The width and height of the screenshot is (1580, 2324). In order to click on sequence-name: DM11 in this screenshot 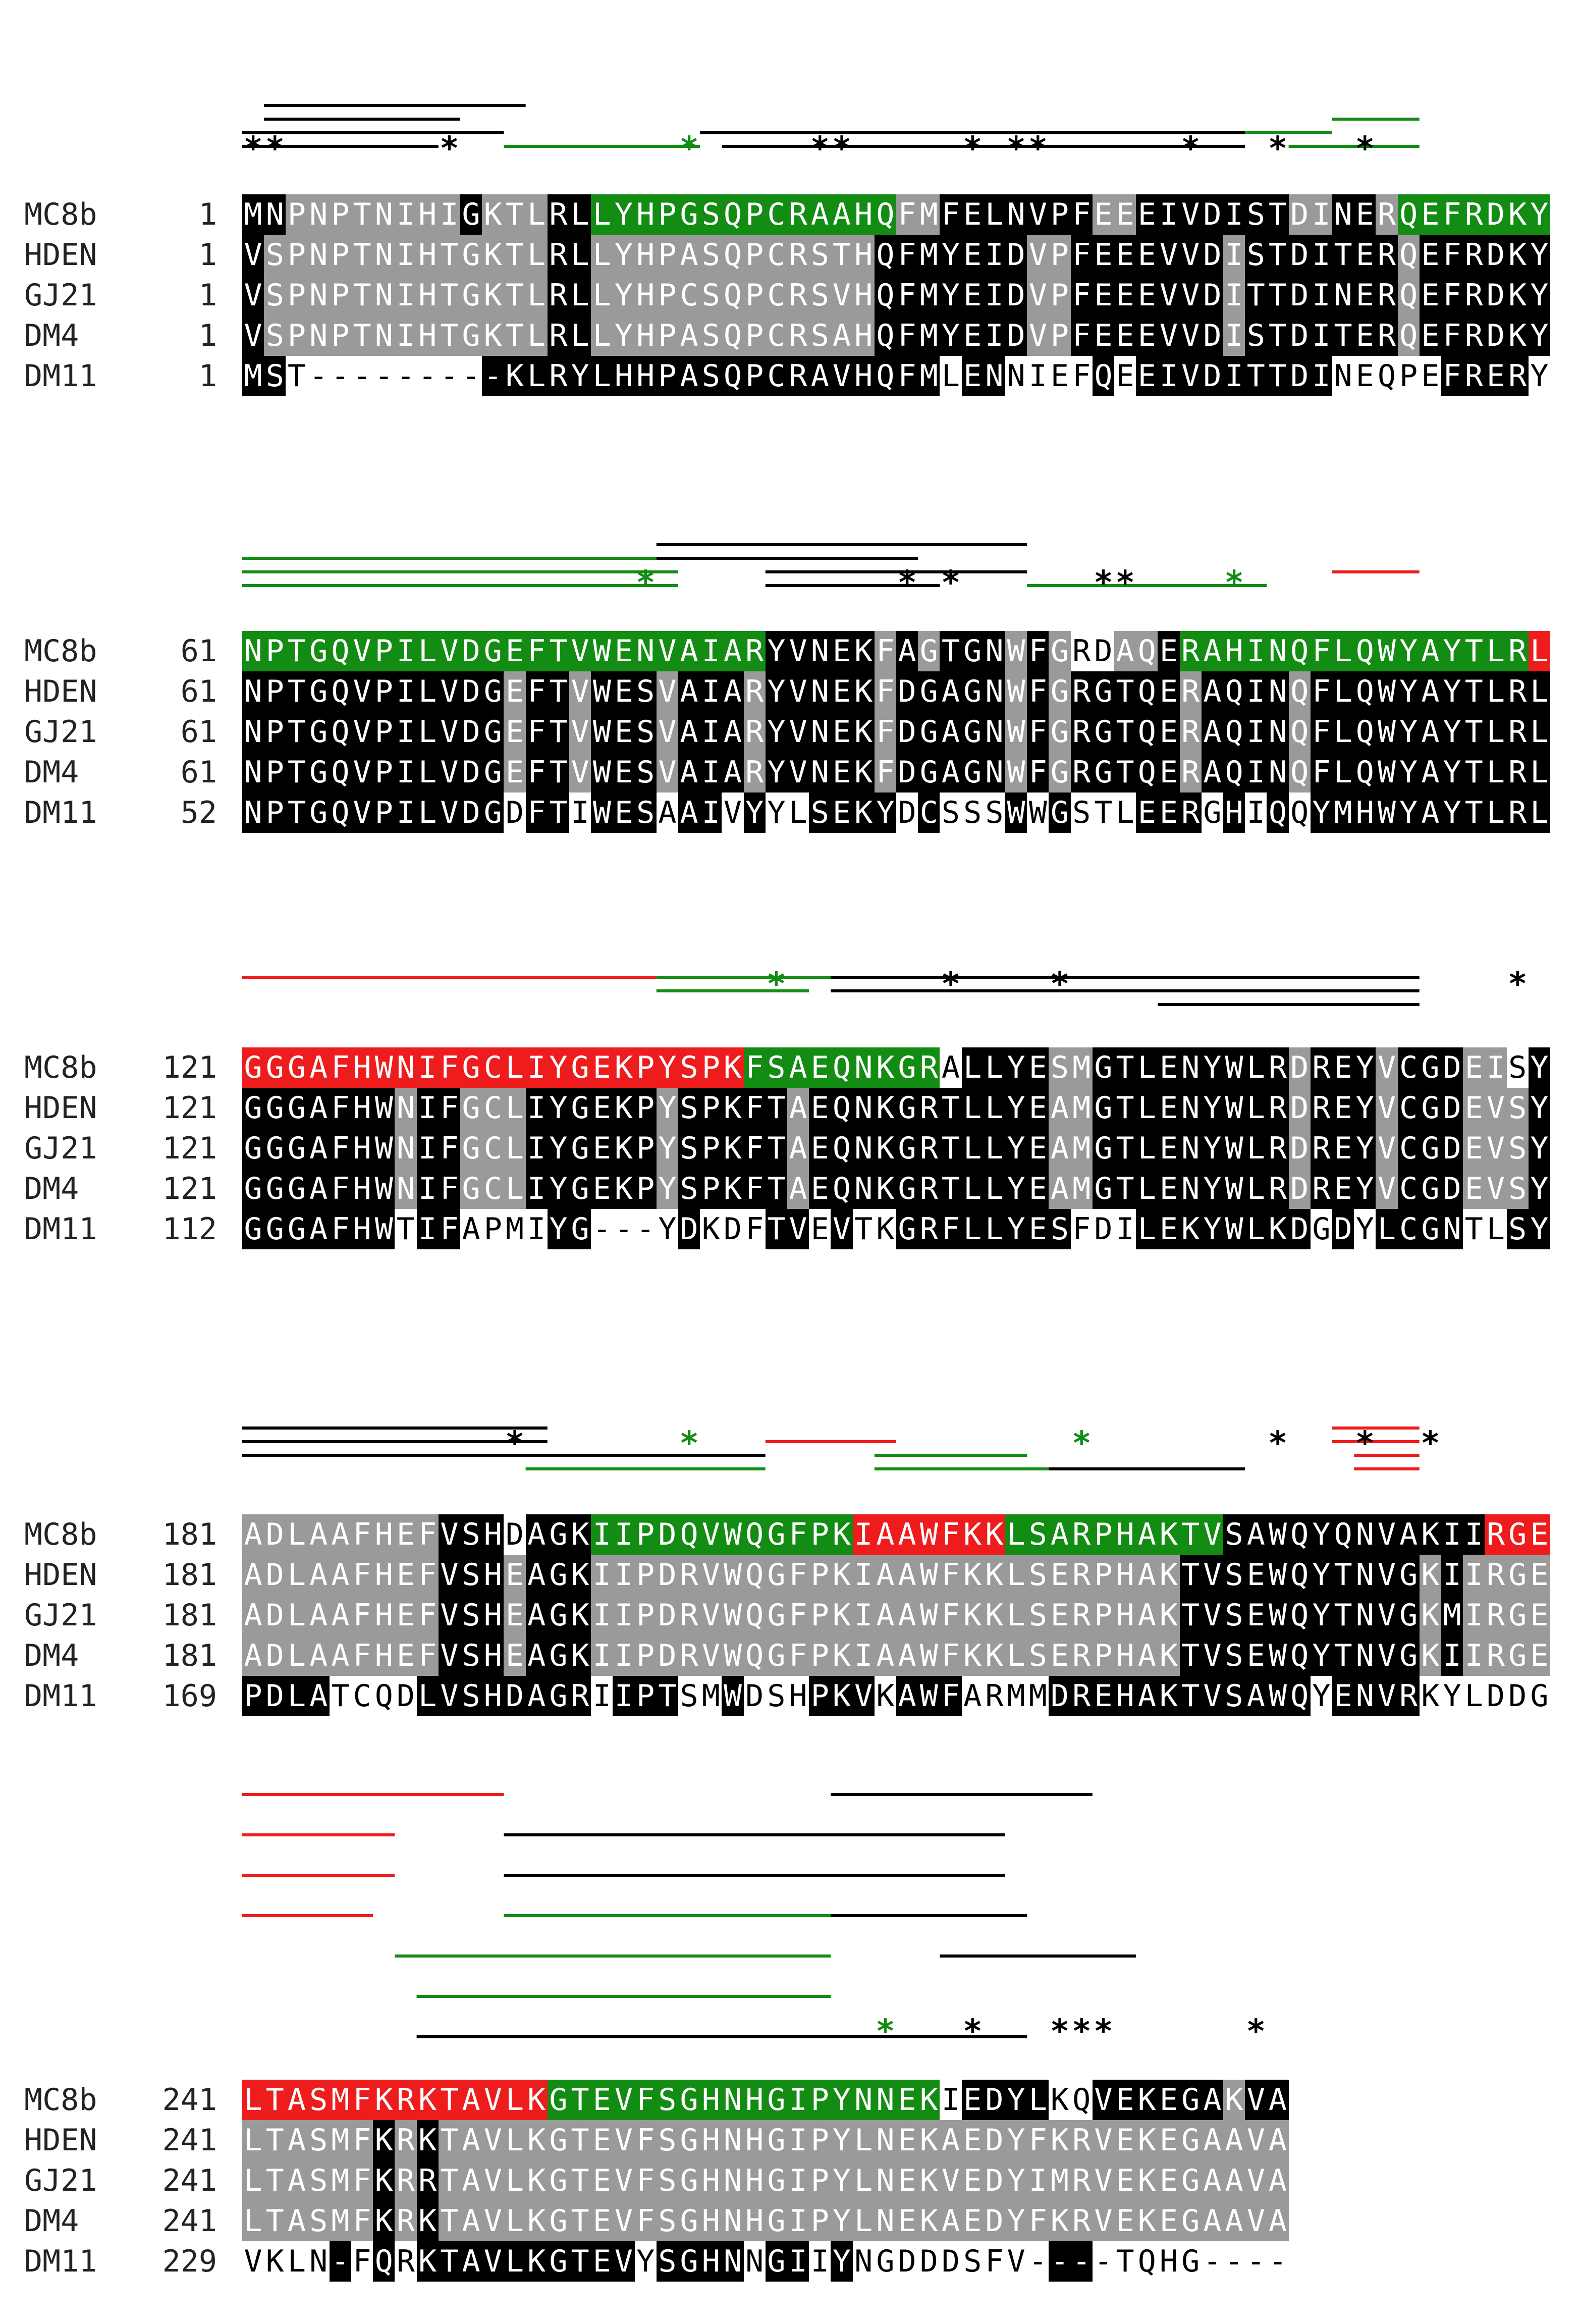, I will do `click(60, 812)`.